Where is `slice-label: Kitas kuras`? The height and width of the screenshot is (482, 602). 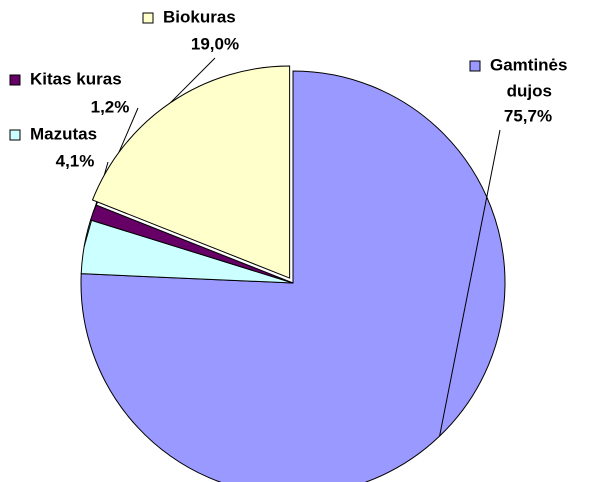 slice-label: Kitas kuras is located at coordinates (76, 78).